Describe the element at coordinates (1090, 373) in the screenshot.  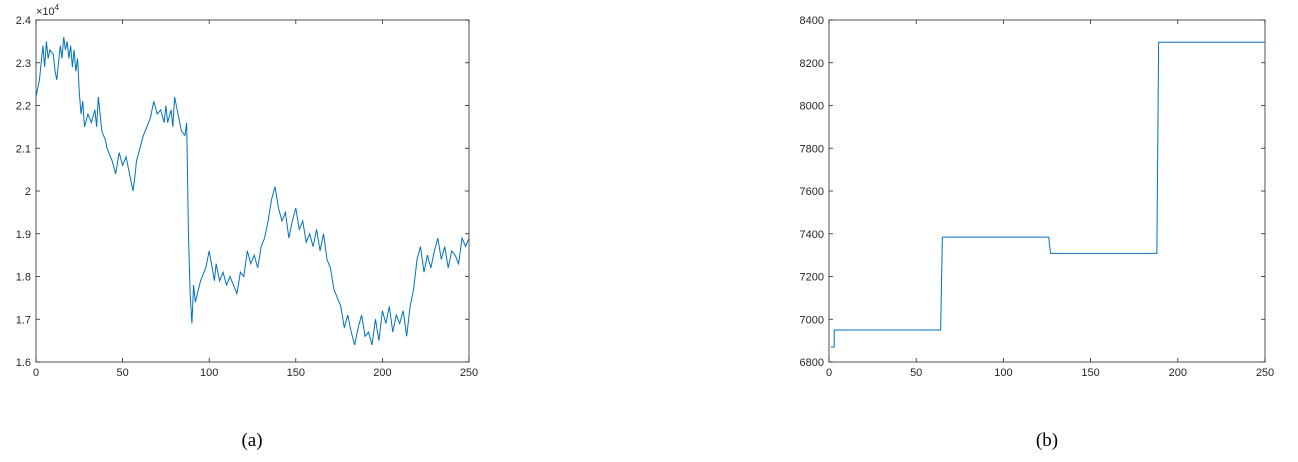
I see `x-tick-label-b: 150` at that location.